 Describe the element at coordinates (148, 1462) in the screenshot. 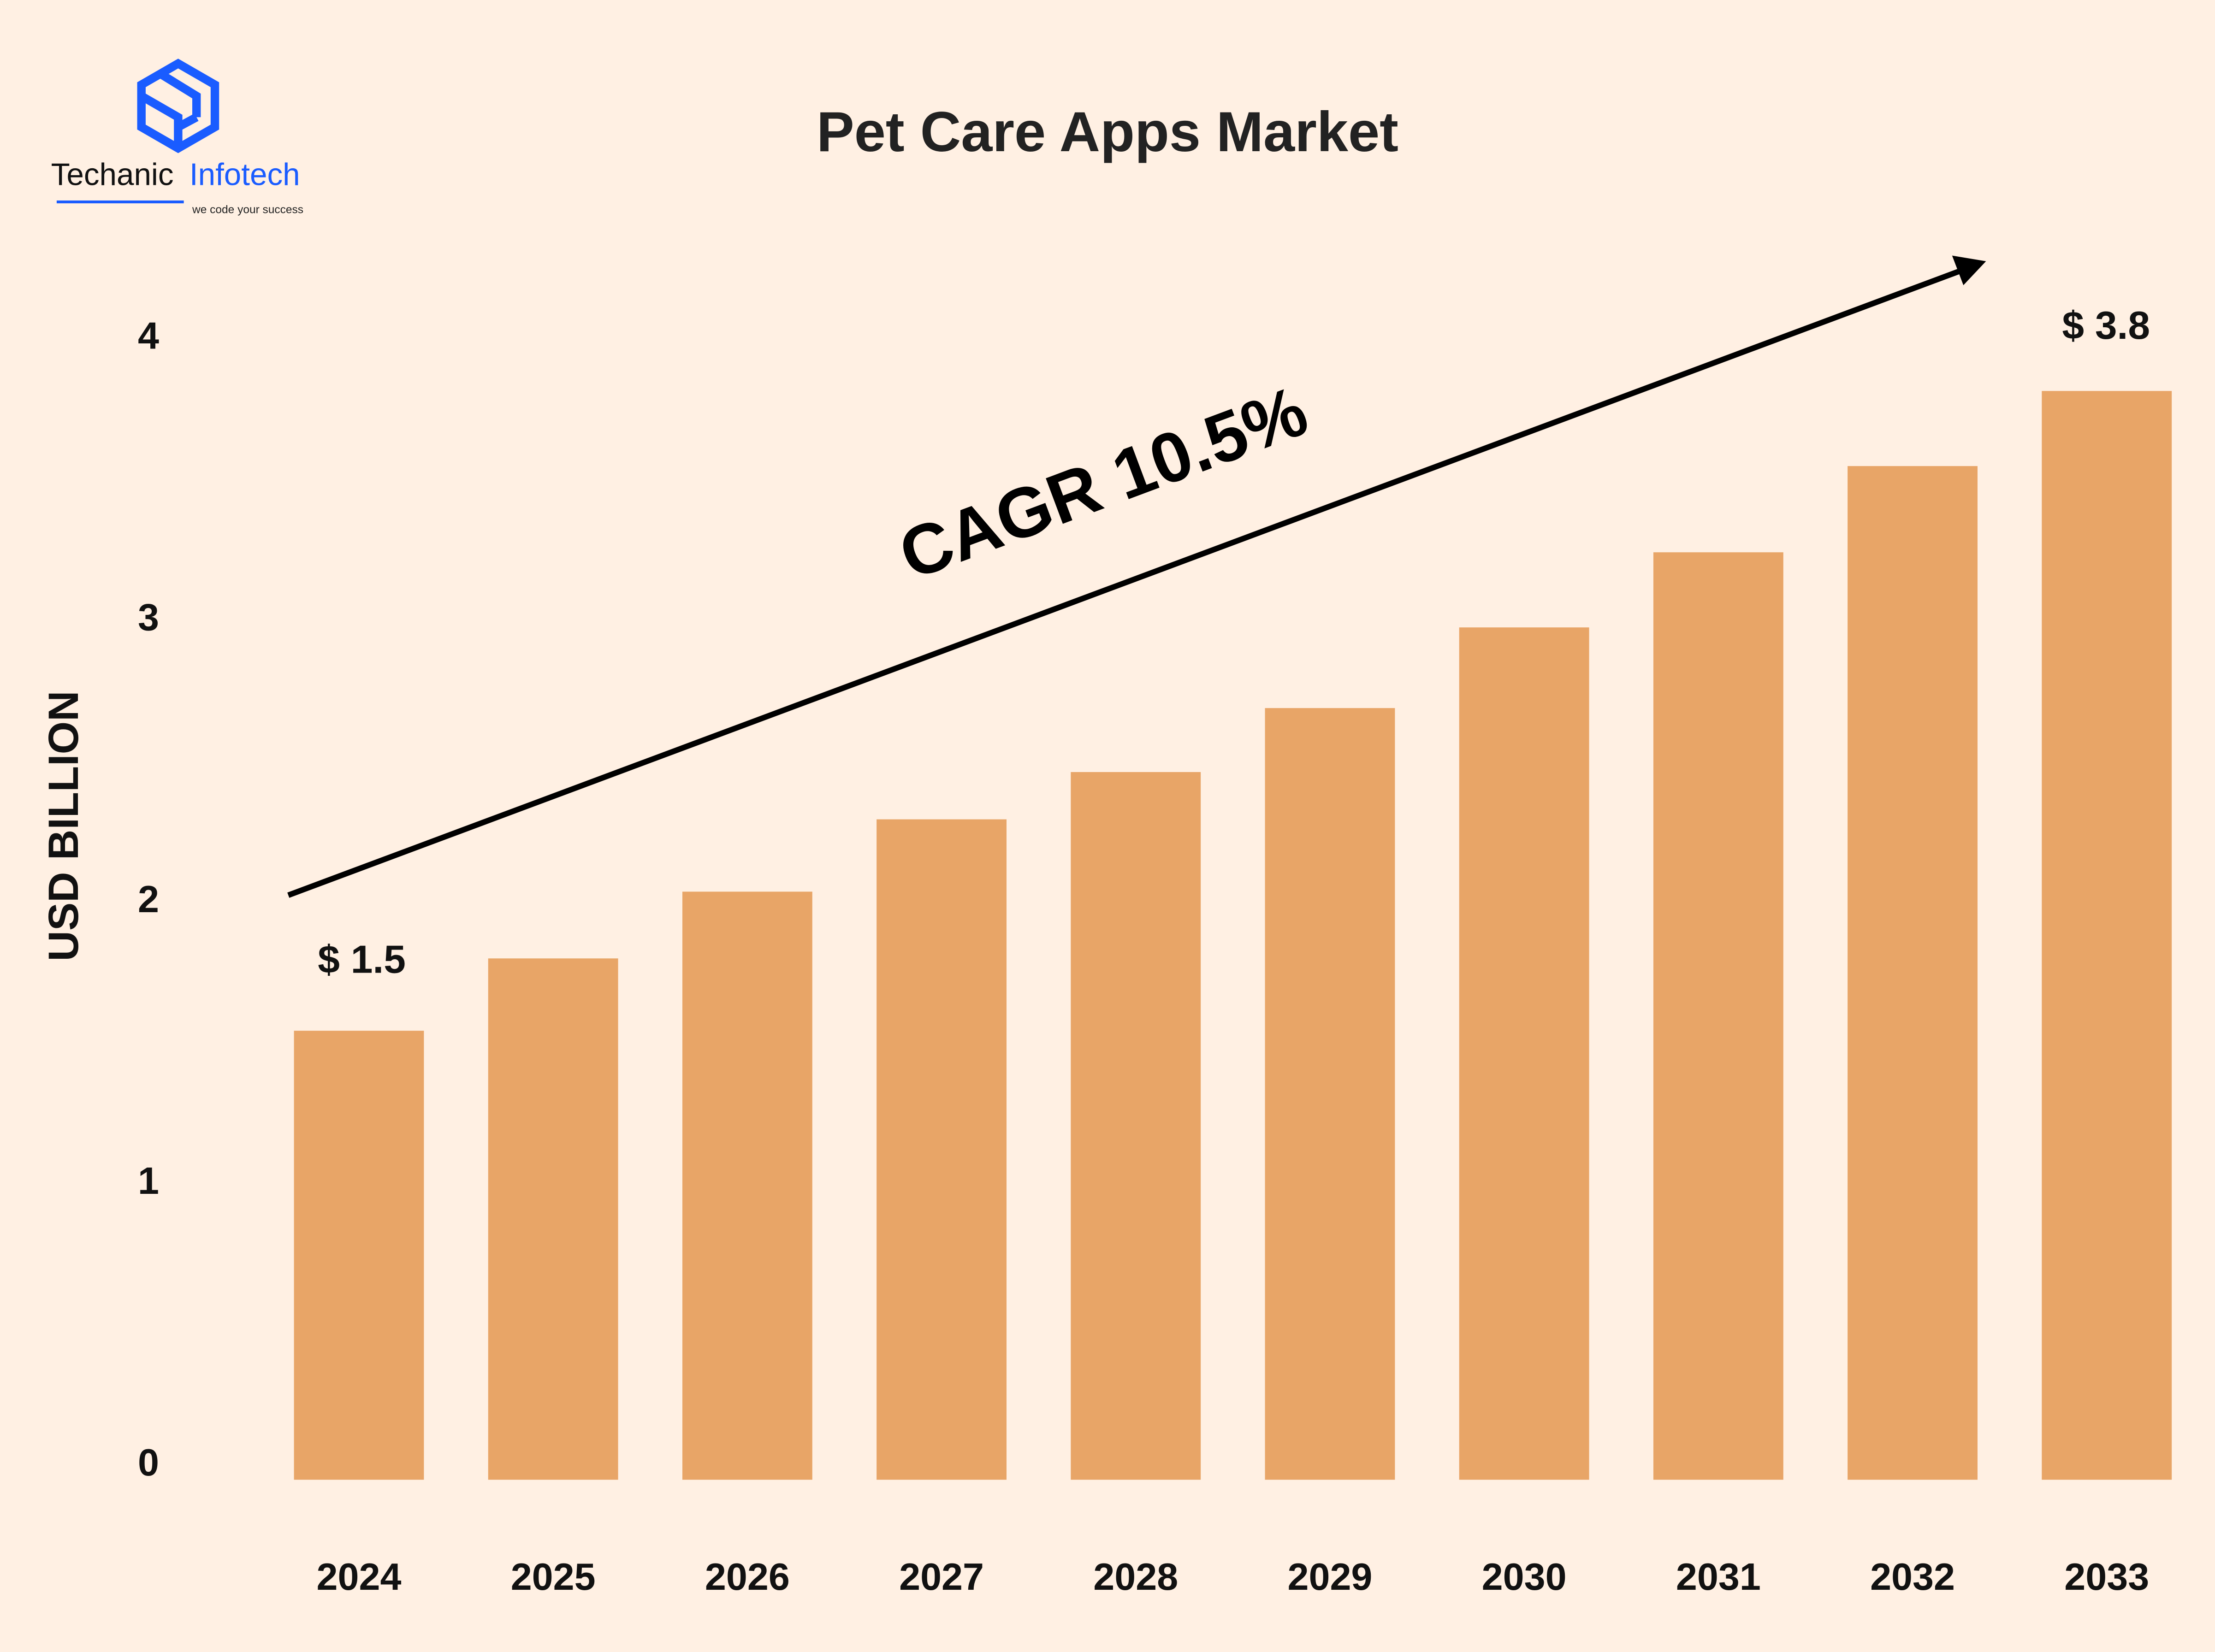

I see `y-tick-label: 0` at that location.